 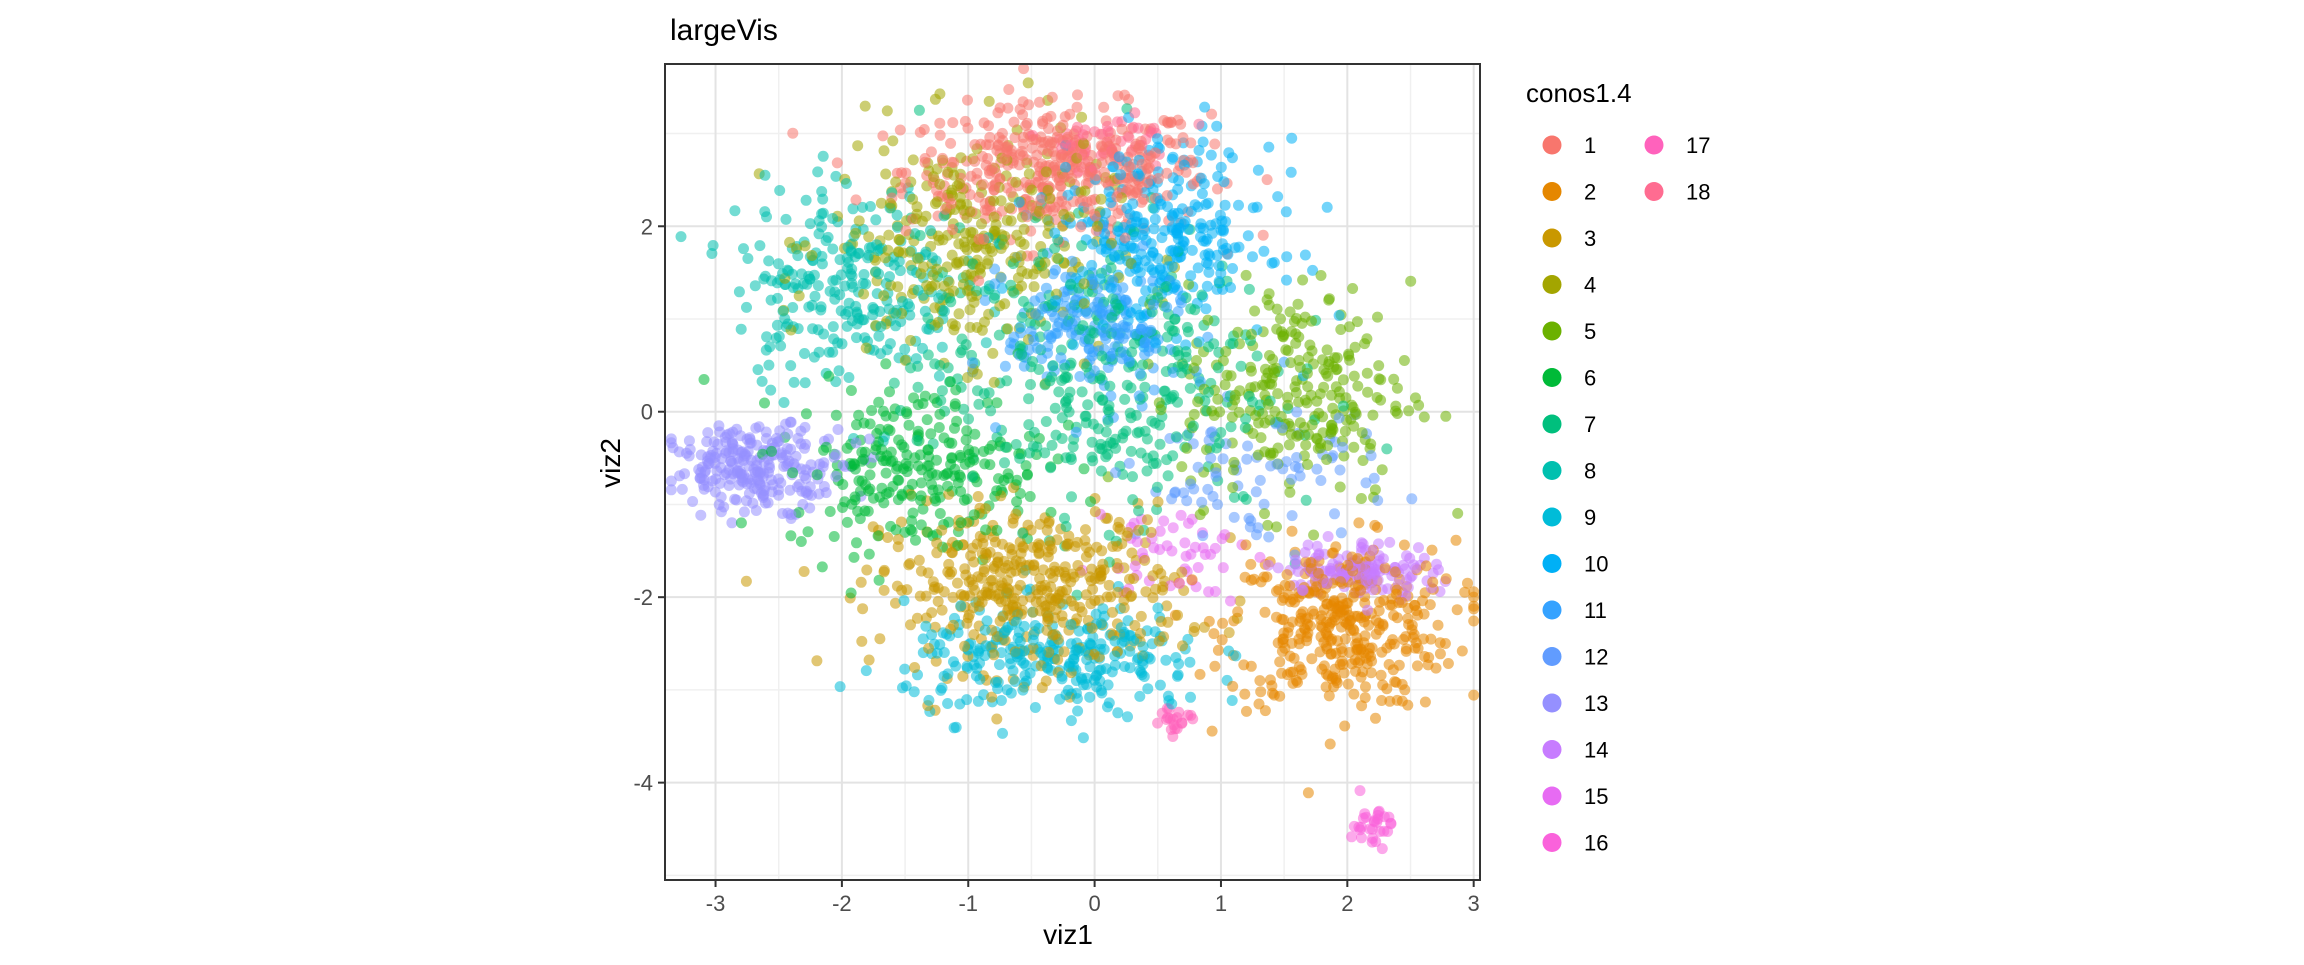 I want to click on legend-item-7: 7, so click(x=1569, y=424).